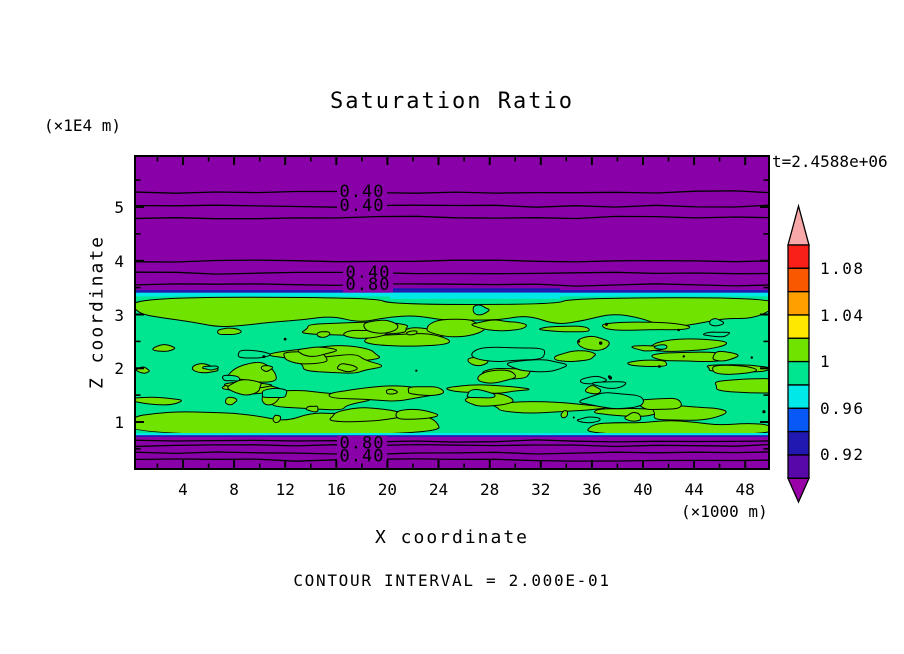 This screenshot has width=904, height=654. What do you see at coordinates (798, 353) in the screenshot?
I see `colorbar` at bounding box center [798, 353].